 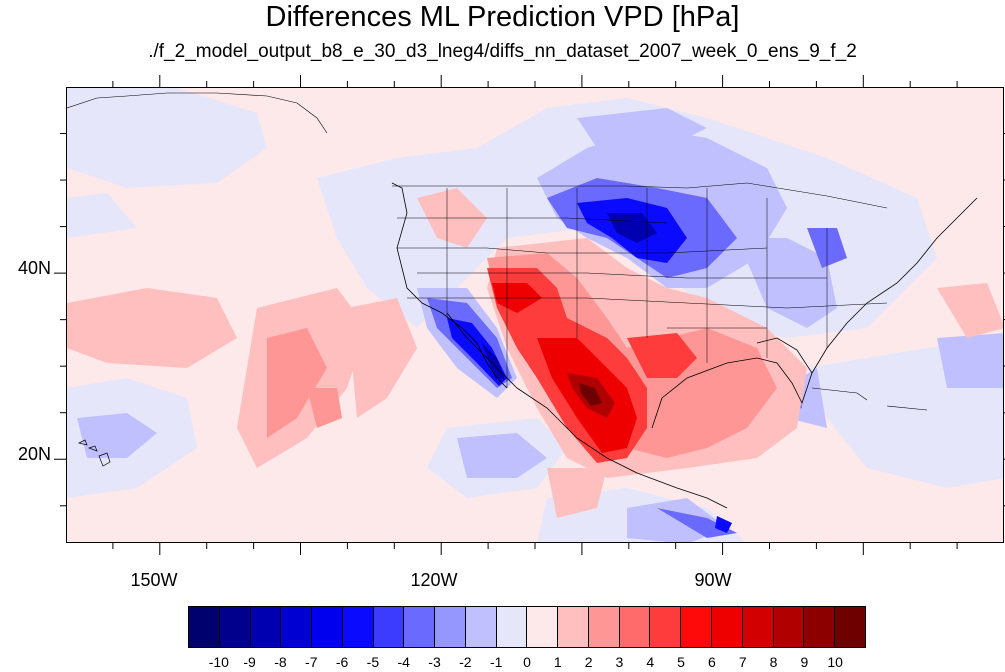 What do you see at coordinates (527, 662) in the screenshot?
I see `colorbar-label: 0` at bounding box center [527, 662].